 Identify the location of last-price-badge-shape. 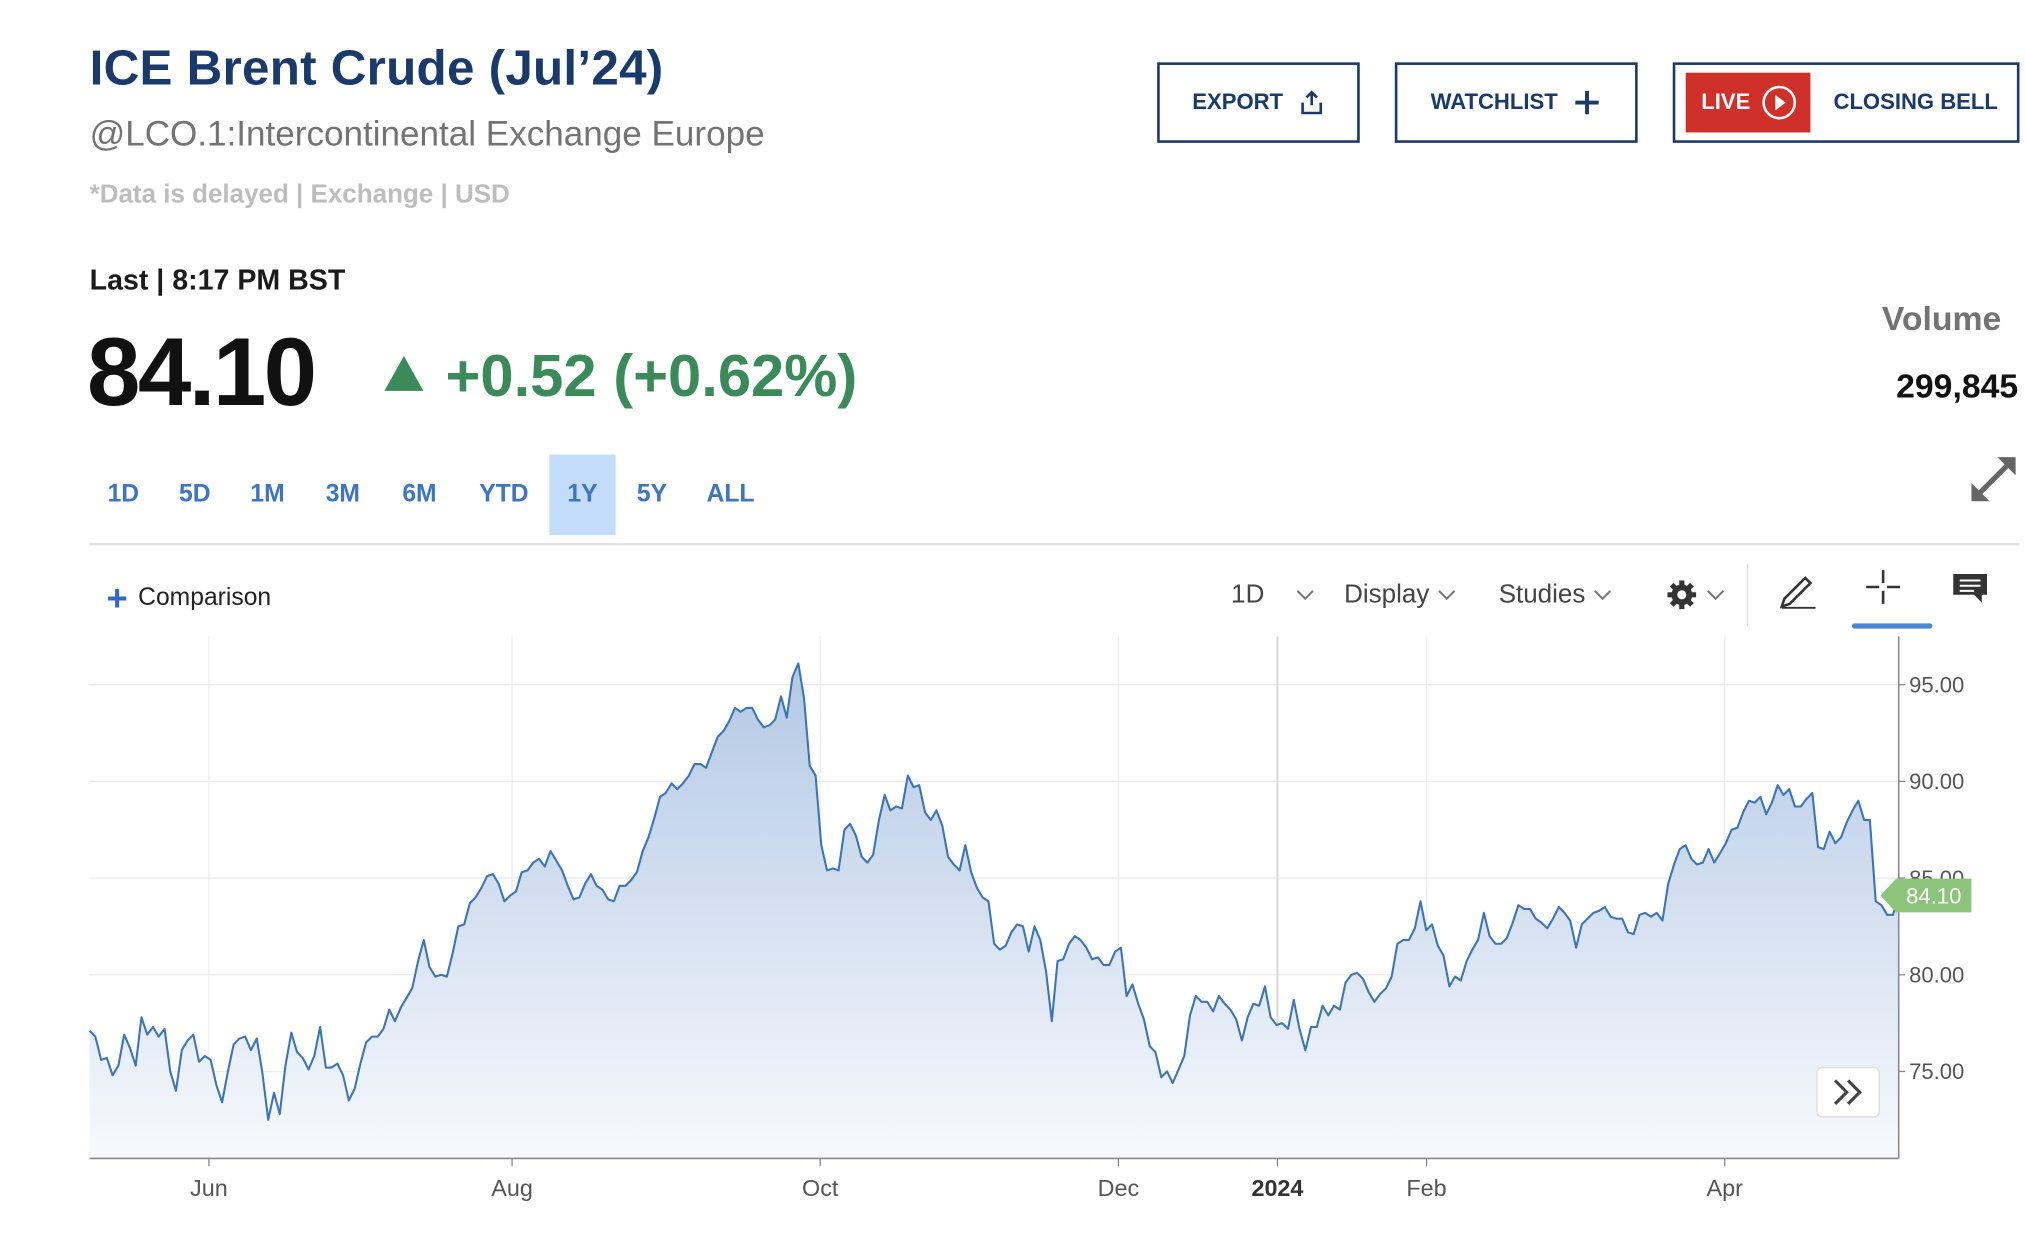
(1926, 895).